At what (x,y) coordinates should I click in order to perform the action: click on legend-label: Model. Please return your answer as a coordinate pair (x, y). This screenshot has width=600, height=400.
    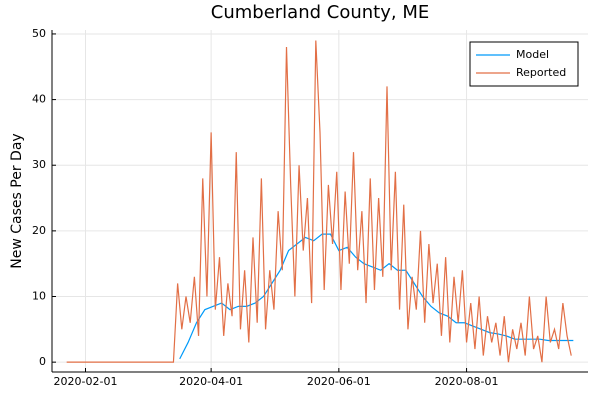
    Looking at the image, I should click on (532, 54).